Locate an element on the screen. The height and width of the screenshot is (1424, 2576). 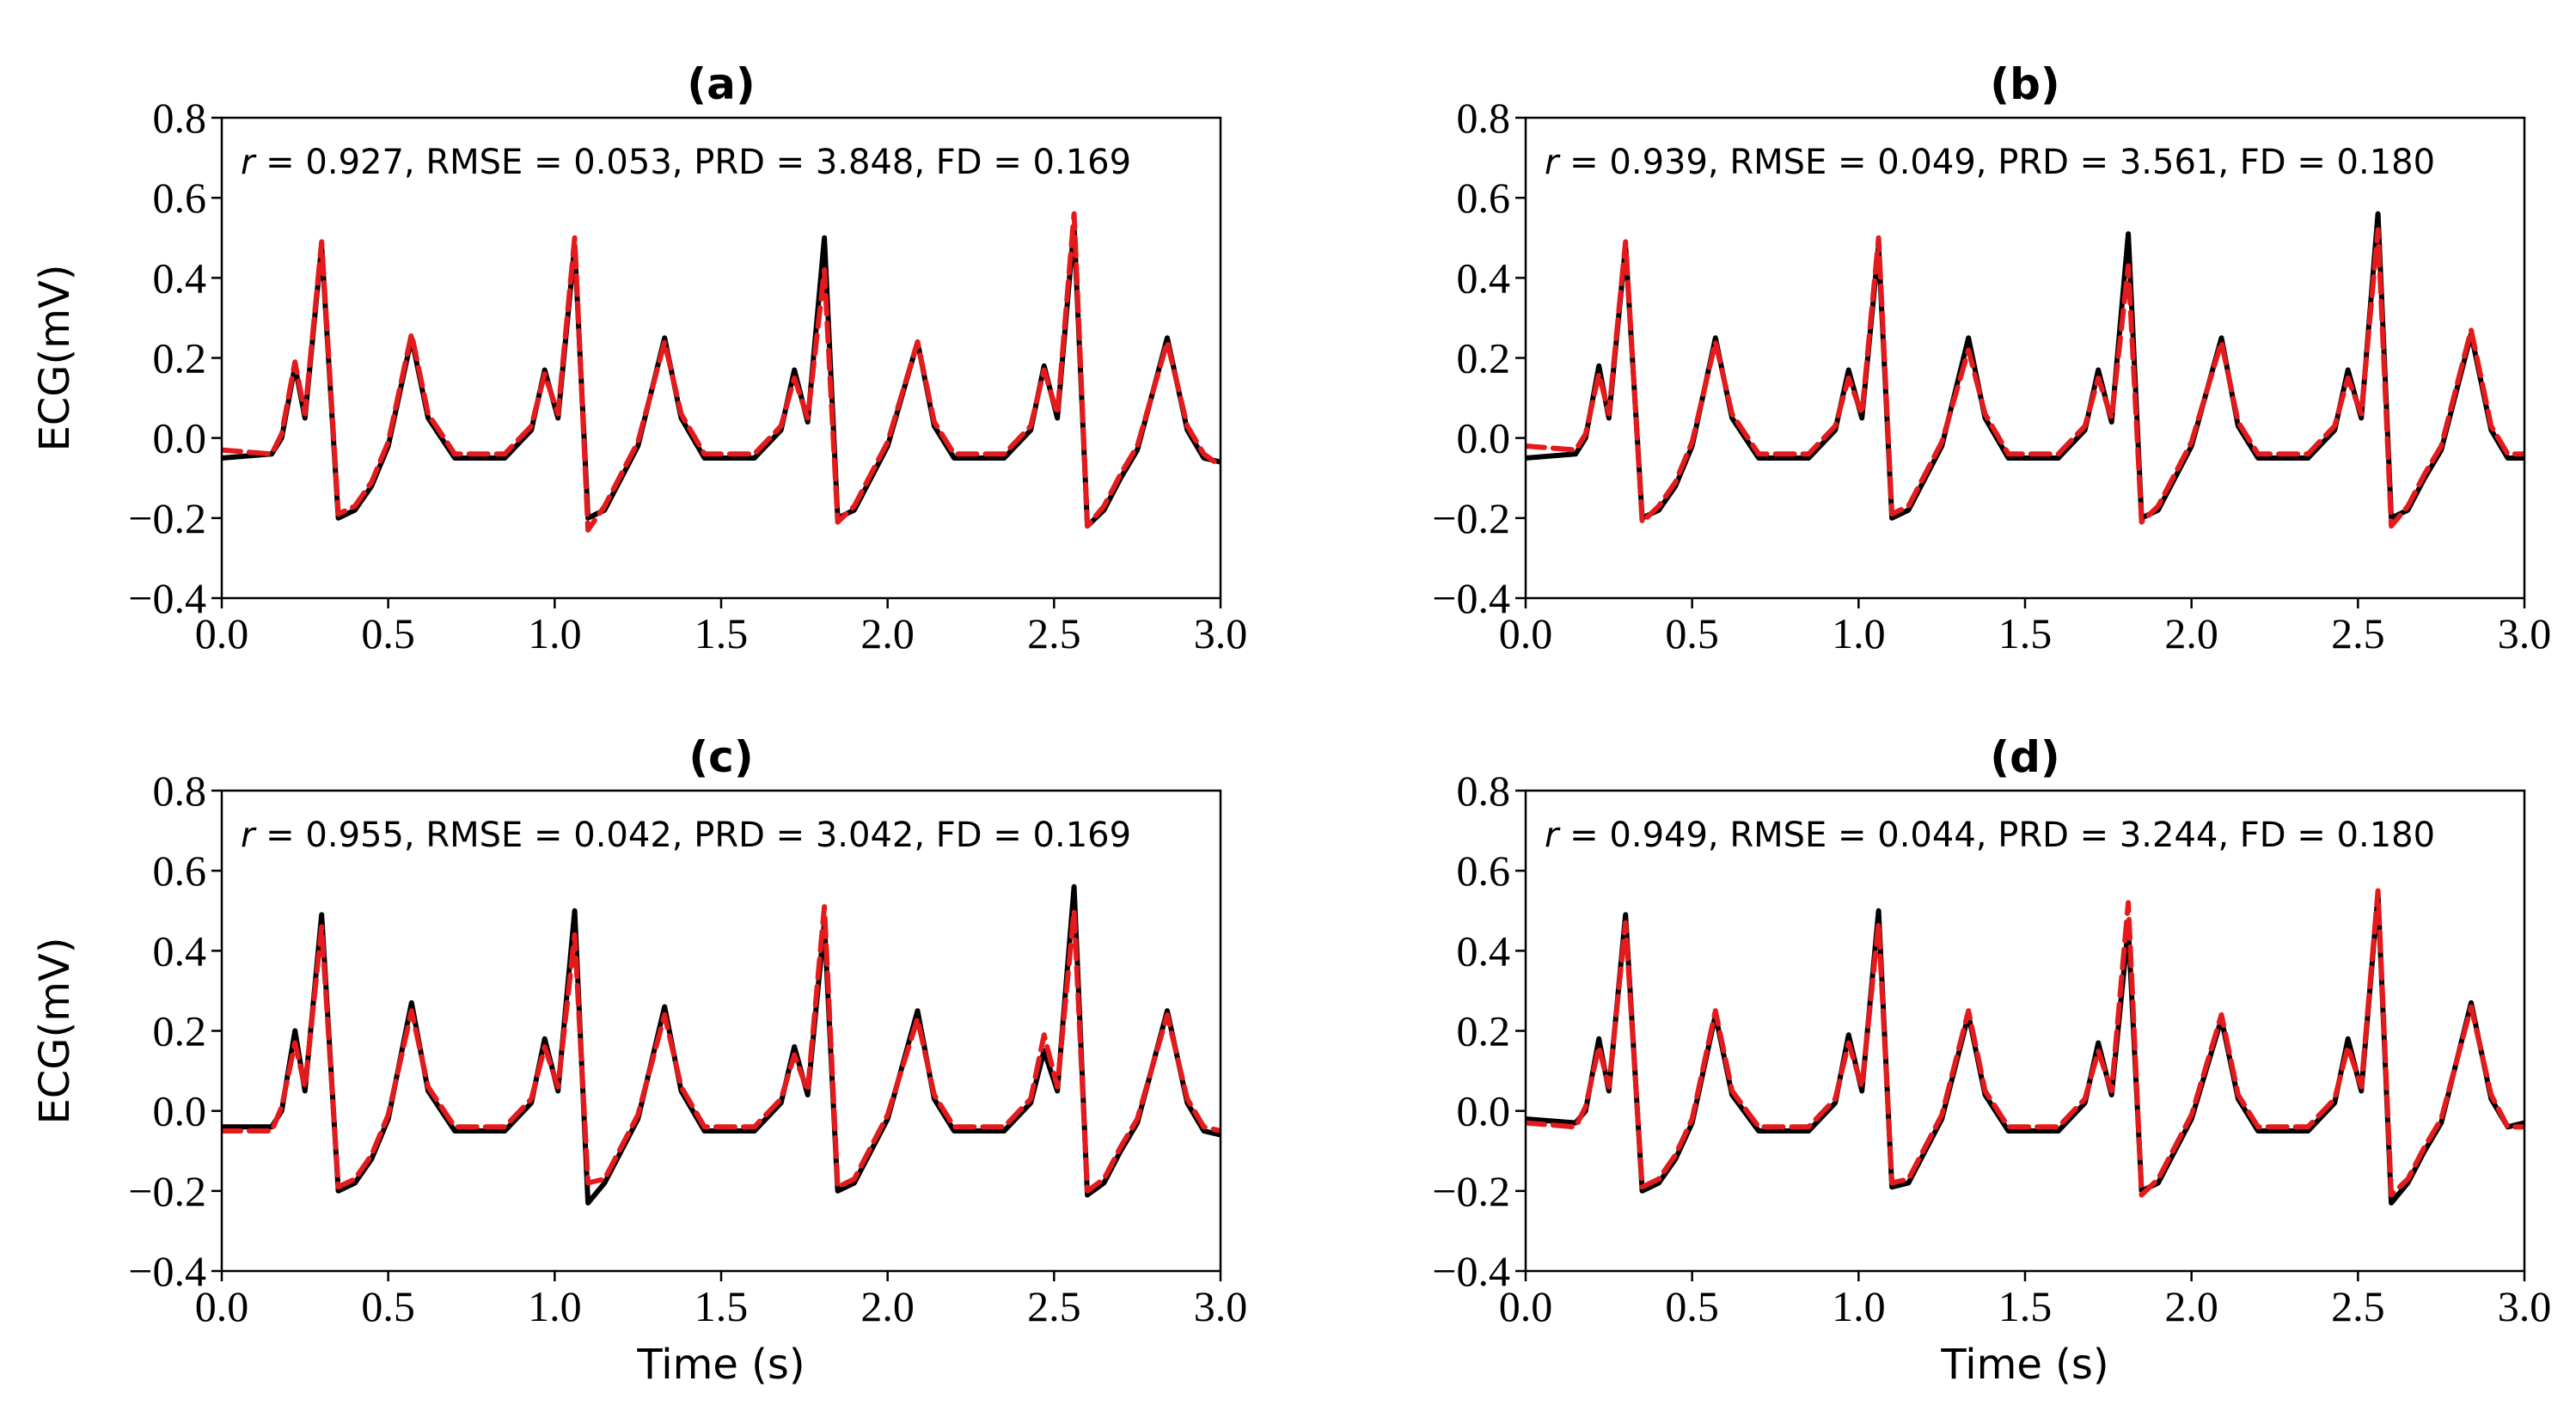
panel-c-x-axis-label: Time (s) is located at coordinates (720, 1365).